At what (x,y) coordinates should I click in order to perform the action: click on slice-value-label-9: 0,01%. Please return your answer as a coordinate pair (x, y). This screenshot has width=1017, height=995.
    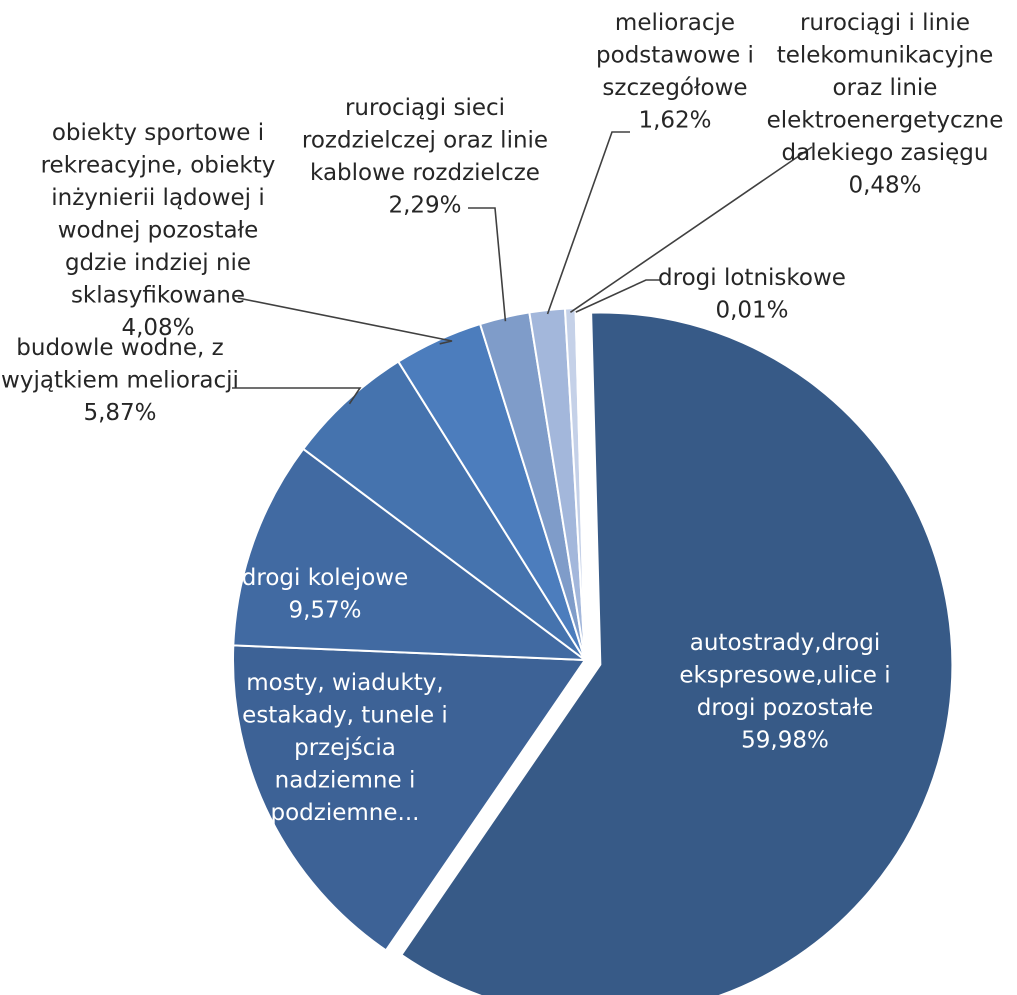
    Looking at the image, I should click on (751, 311).